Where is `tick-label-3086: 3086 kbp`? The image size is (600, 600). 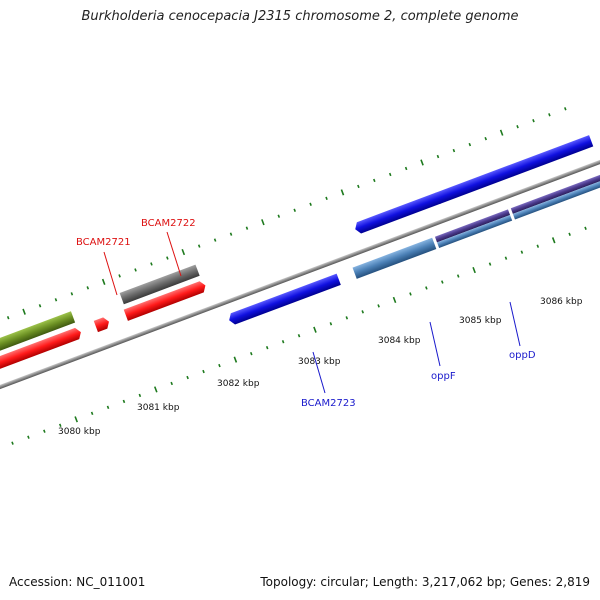 tick-label-3086: 3086 kbp is located at coordinates (561, 302).